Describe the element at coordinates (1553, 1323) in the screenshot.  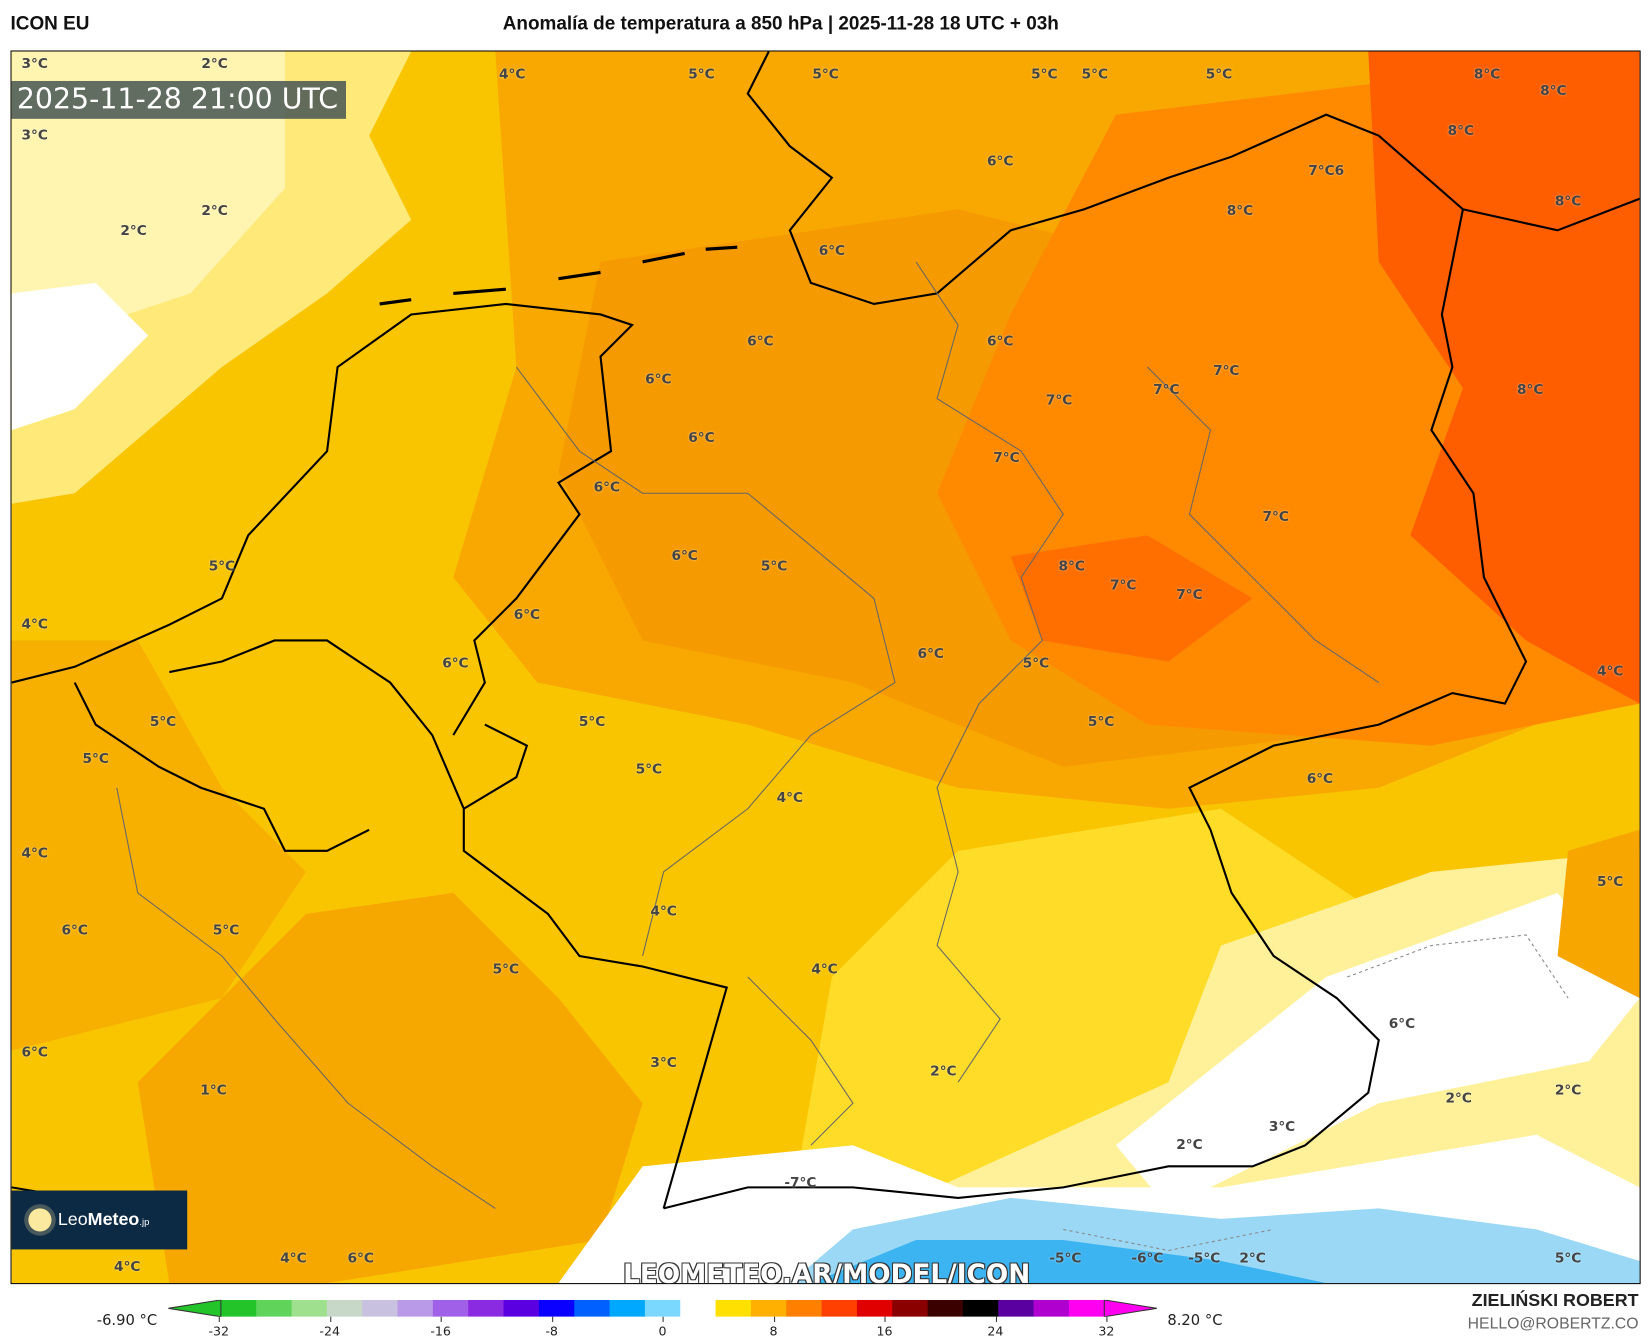
I see `author-email: HELLO@ROBERTZ.CO` at that location.